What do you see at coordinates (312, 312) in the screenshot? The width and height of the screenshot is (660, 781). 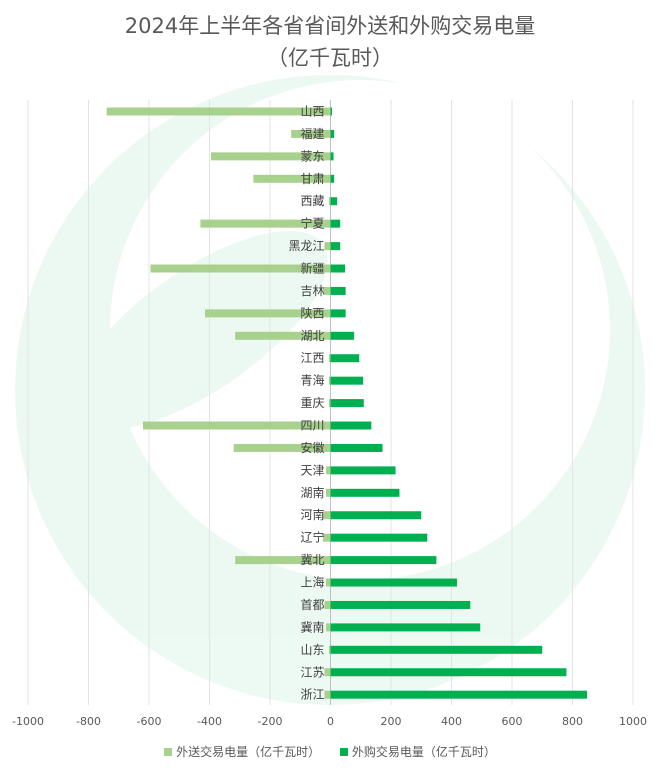 I see `category-label: 陕西` at bounding box center [312, 312].